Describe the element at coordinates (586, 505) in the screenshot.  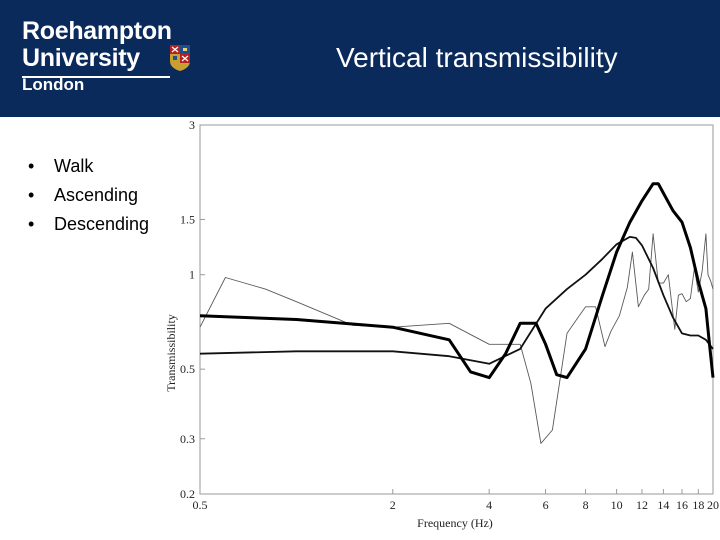
I see `x-tick-label: 8` at that location.